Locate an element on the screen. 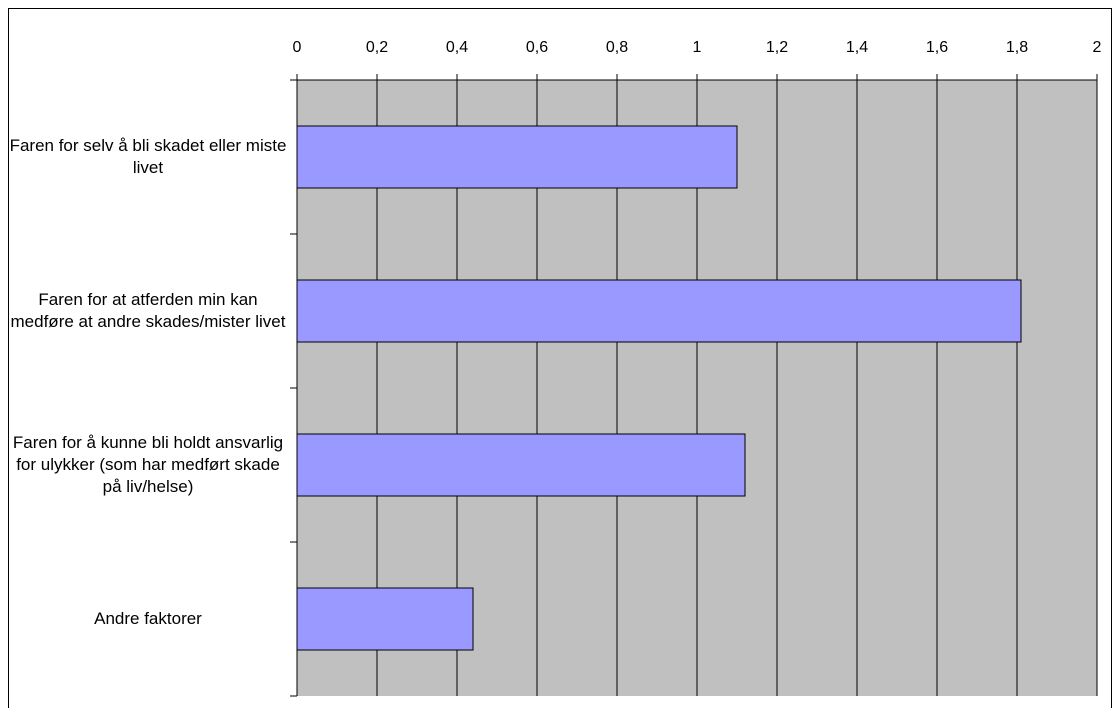 Image resolution: width=1114 pixels, height=708 pixels. x-tick-label: 1,6 is located at coordinates (937, 47).